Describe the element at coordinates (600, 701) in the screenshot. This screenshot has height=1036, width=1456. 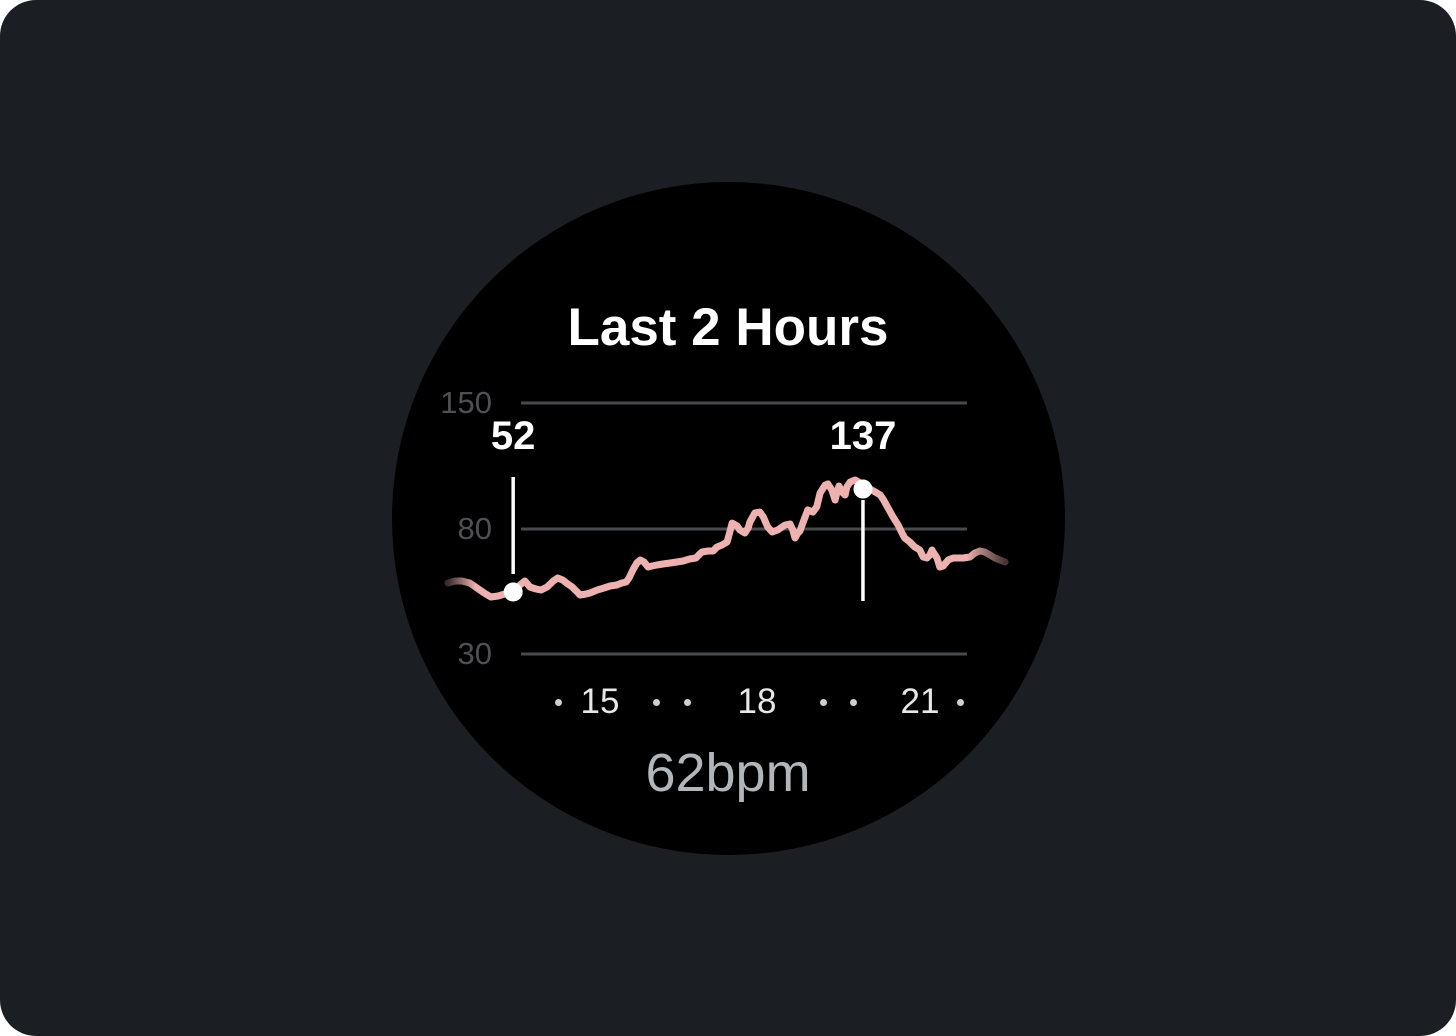
I see `x-axis-label: 15` at that location.